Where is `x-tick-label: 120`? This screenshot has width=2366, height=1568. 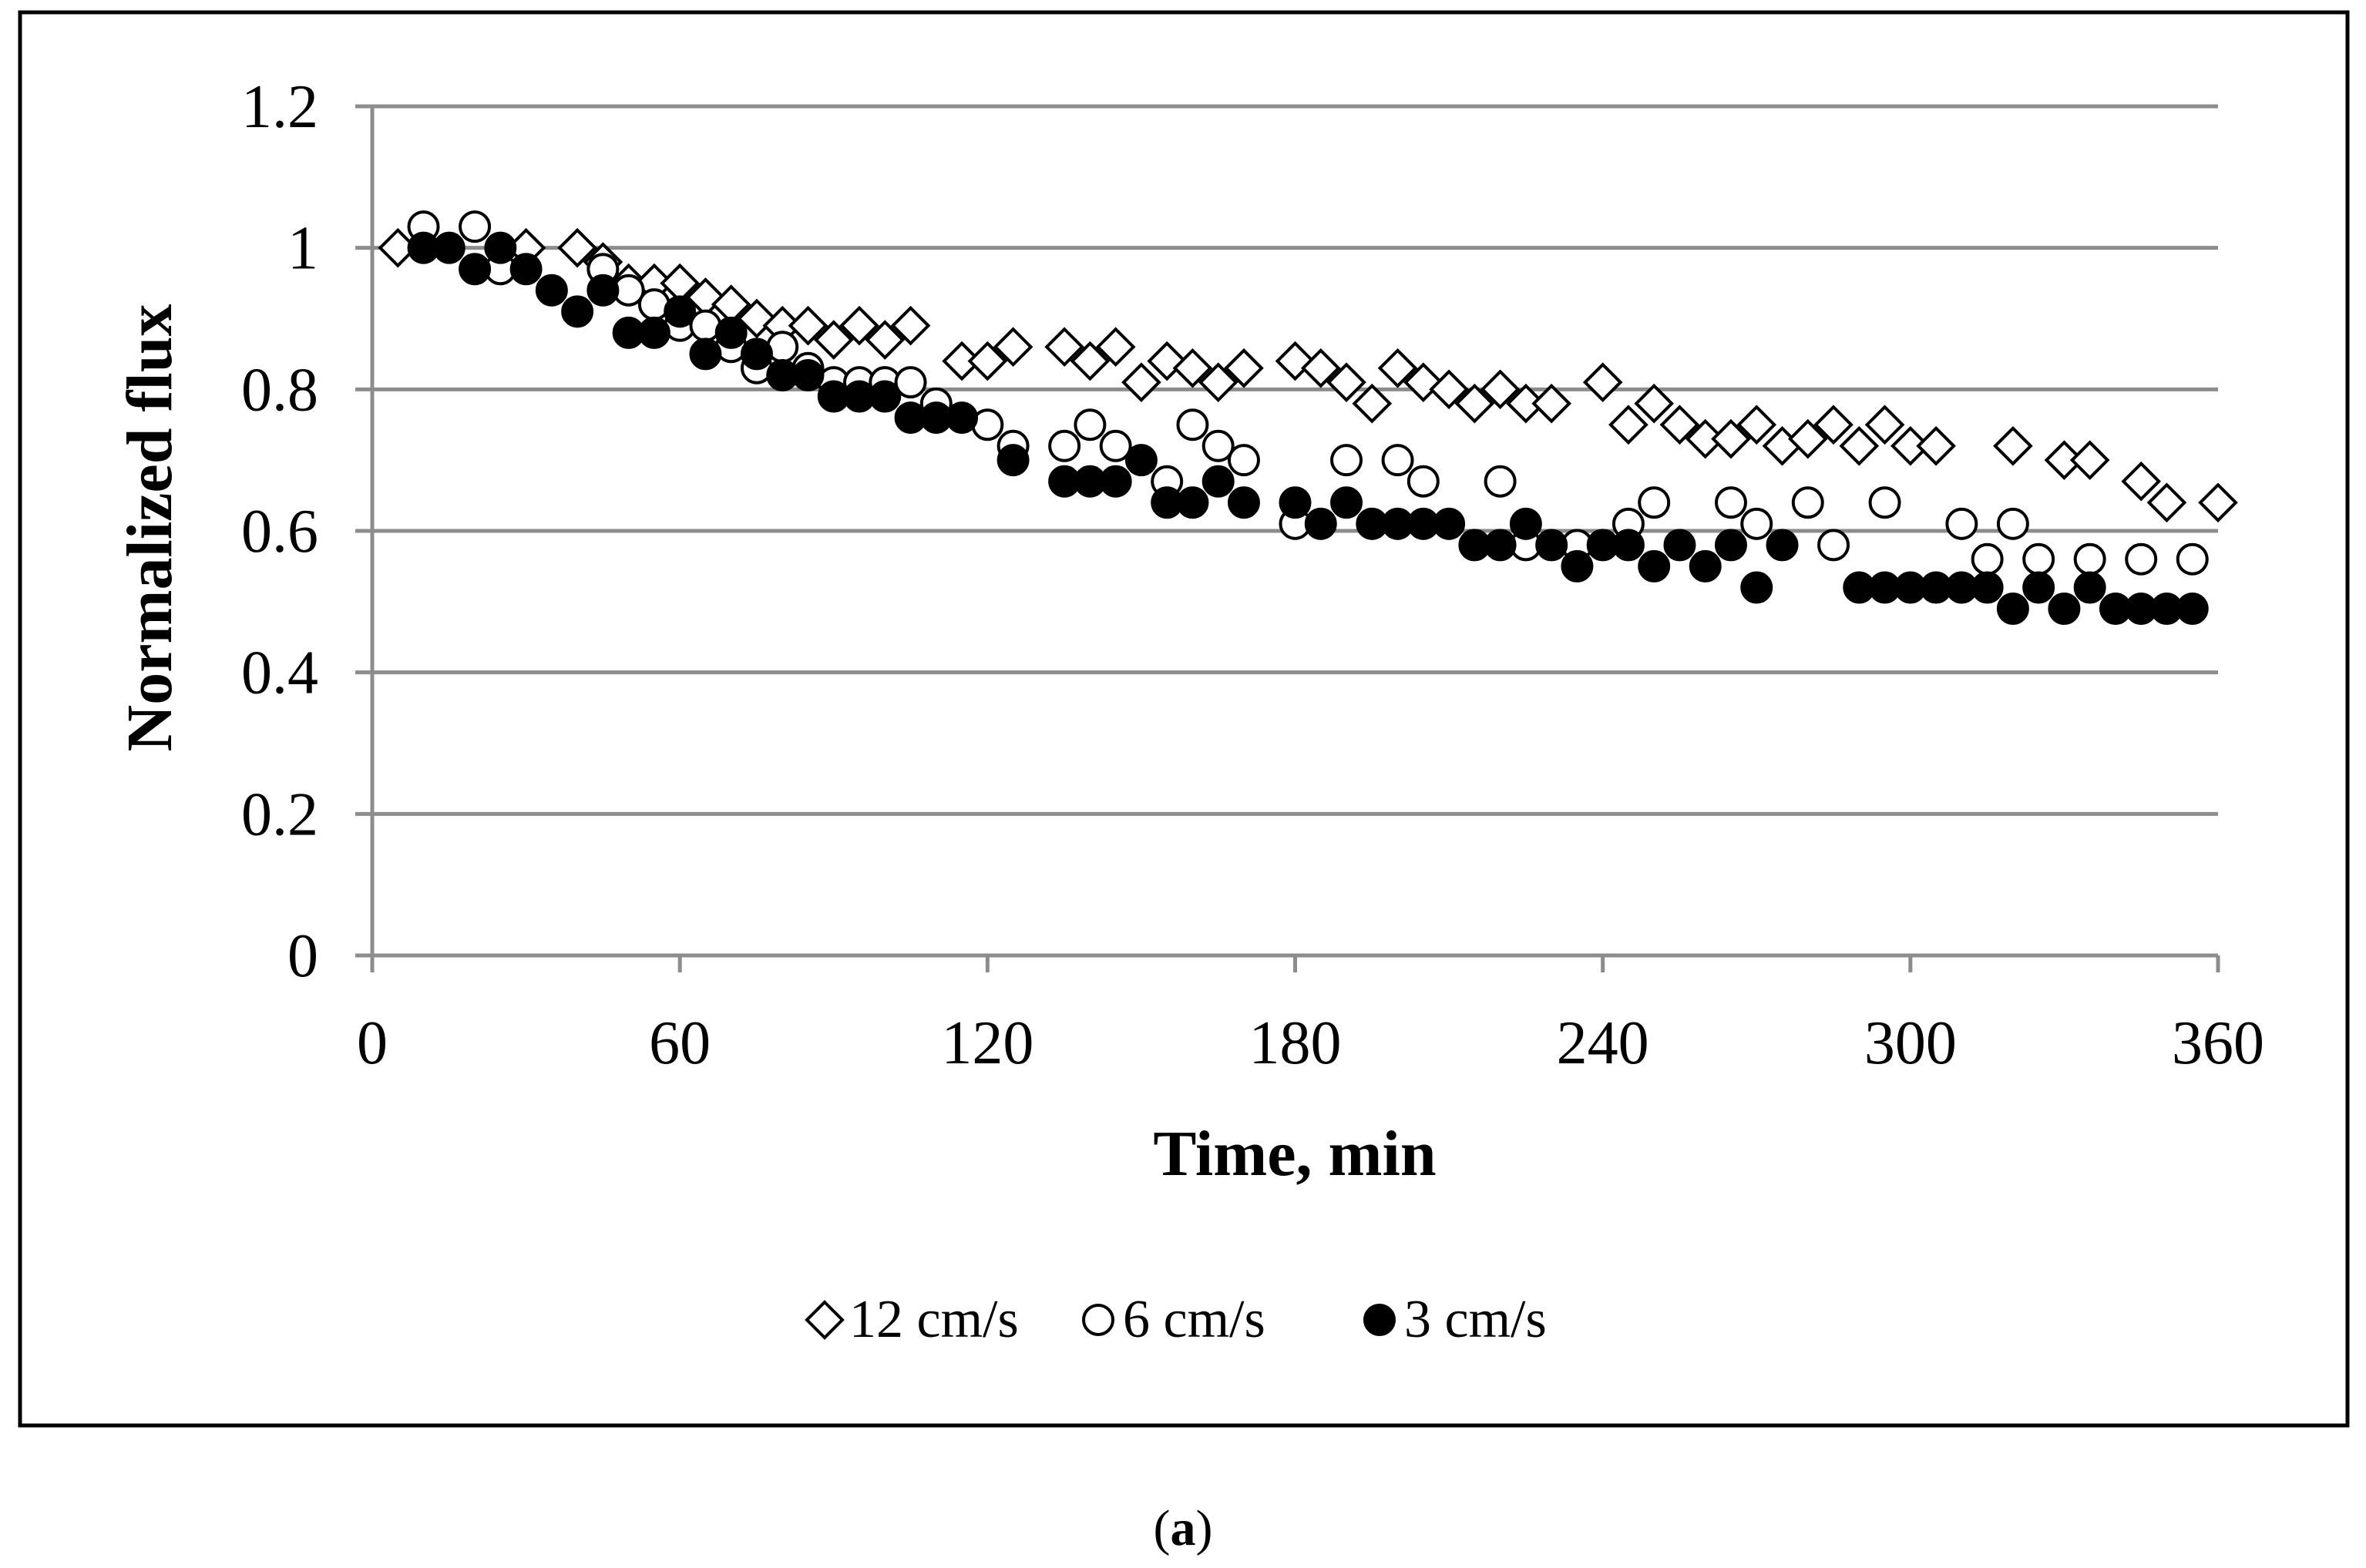
x-tick-label: 120 is located at coordinates (987, 1043).